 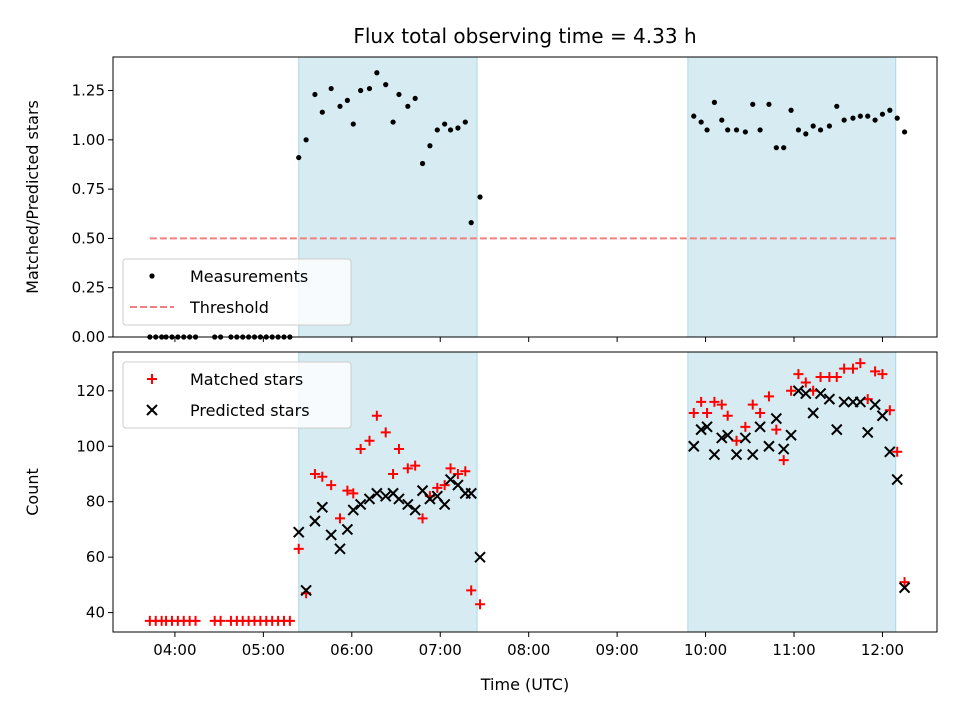 I want to click on x-tick-label: 11:00, so click(x=793, y=650).